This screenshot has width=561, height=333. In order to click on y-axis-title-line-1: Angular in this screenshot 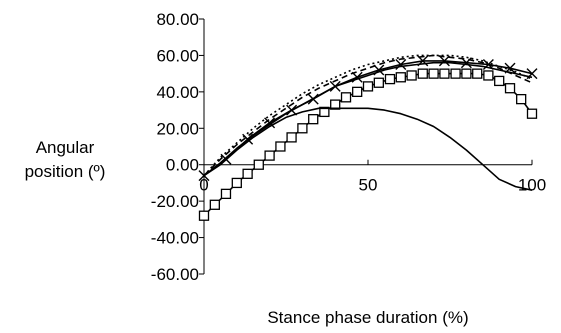, I will do `click(65, 147)`.